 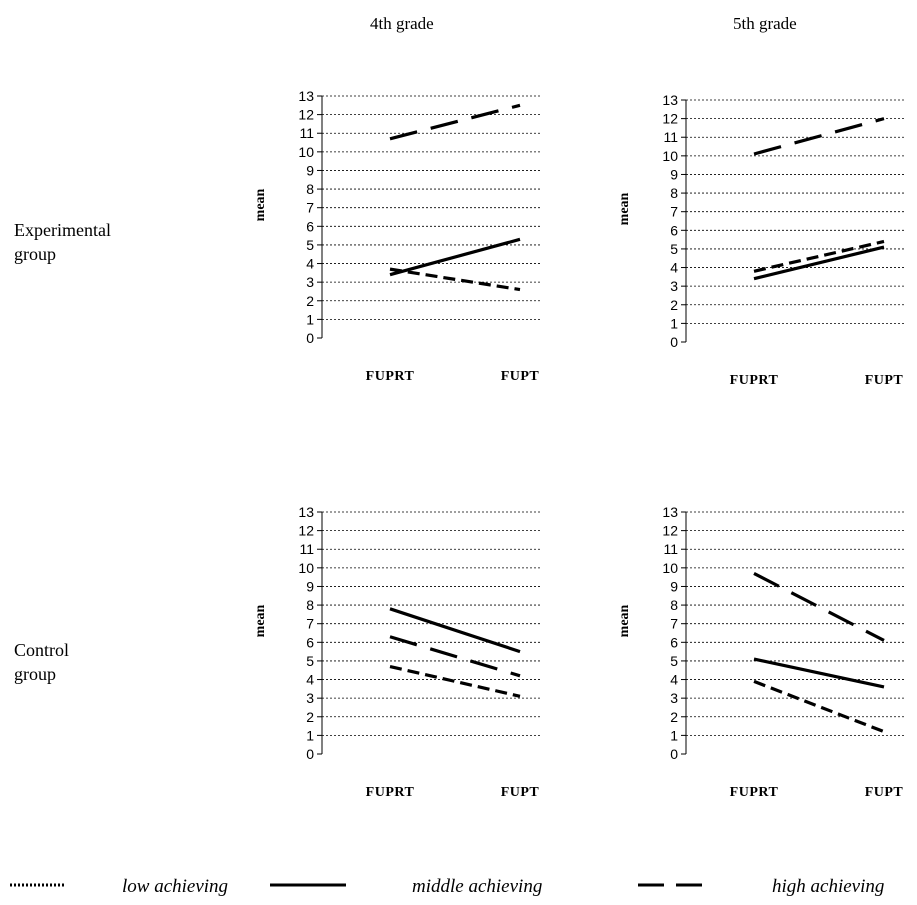 What do you see at coordinates (62, 230) in the screenshot?
I see `row-label-experimental-line1: Experimental` at bounding box center [62, 230].